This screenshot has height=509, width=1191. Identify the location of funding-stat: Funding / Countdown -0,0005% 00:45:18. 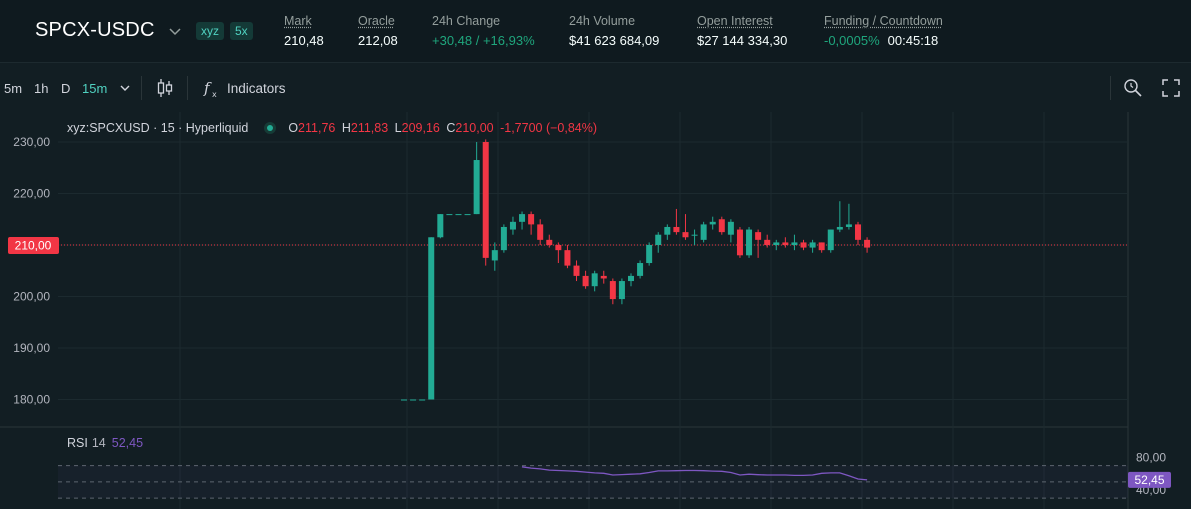
(883, 31).